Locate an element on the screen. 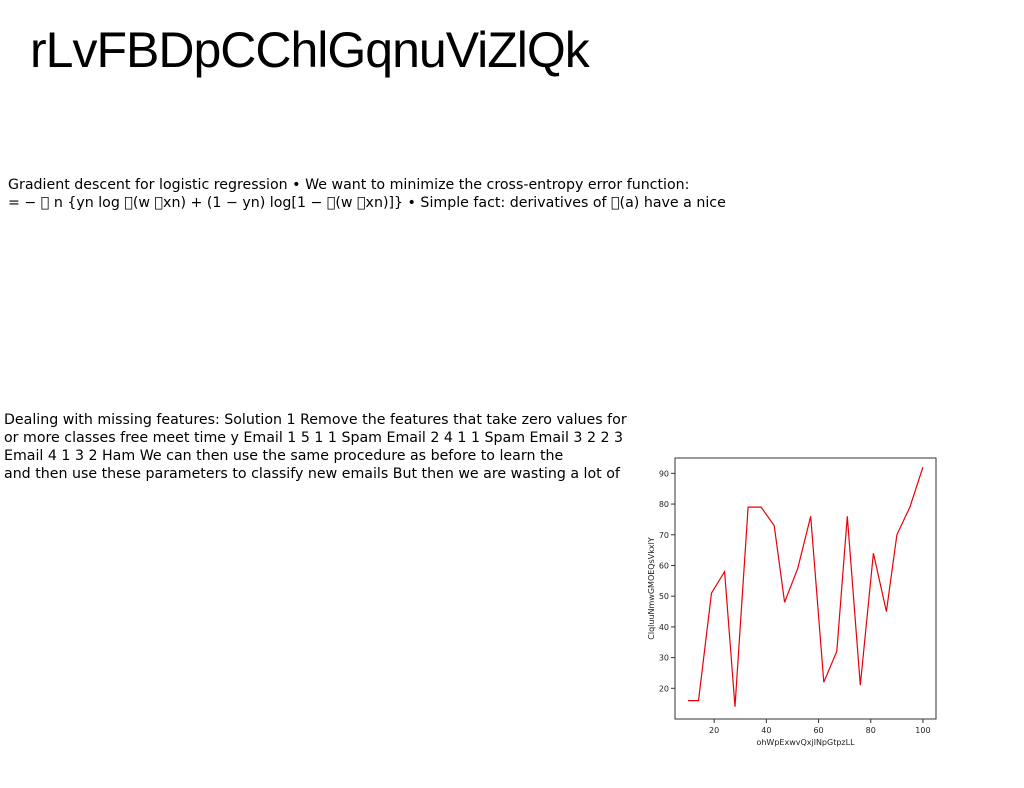  x-tick-label: 100 is located at coordinates (922, 730).